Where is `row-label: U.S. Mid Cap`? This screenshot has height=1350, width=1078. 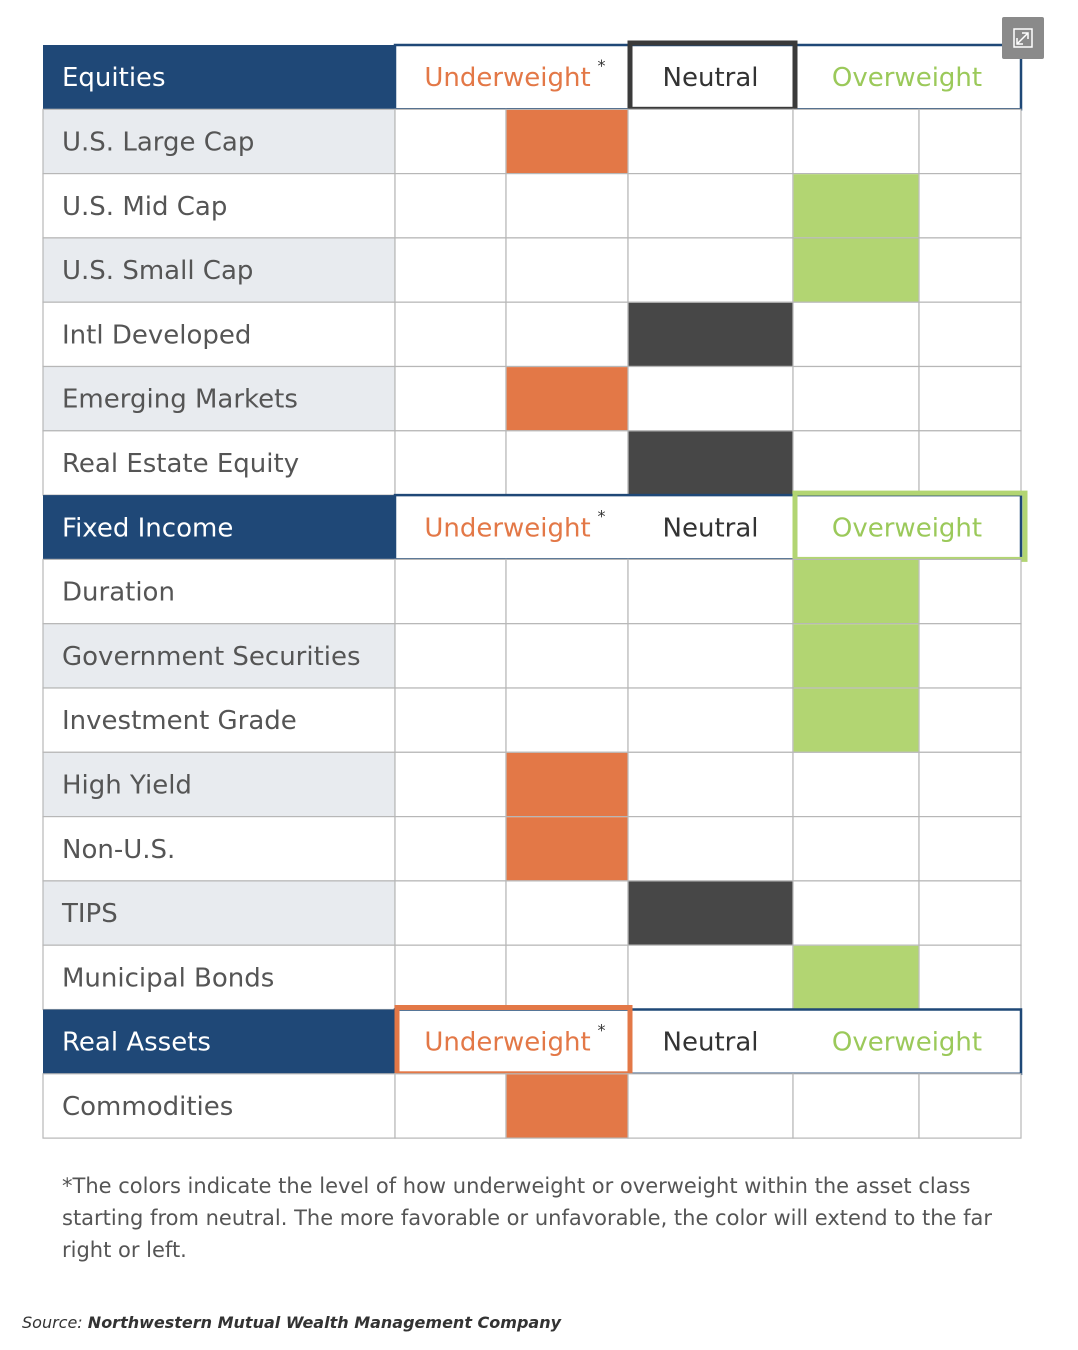
row-label: U.S. Mid Cap is located at coordinates (144, 207).